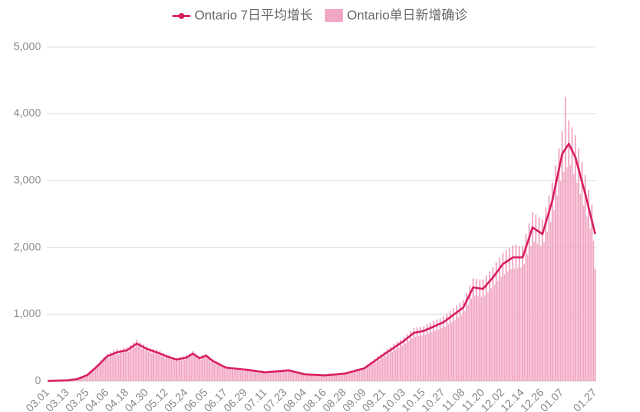  What do you see at coordinates (27, 47) in the screenshot?
I see `y-tick-label: 5,000` at bounding box center [27, 47].